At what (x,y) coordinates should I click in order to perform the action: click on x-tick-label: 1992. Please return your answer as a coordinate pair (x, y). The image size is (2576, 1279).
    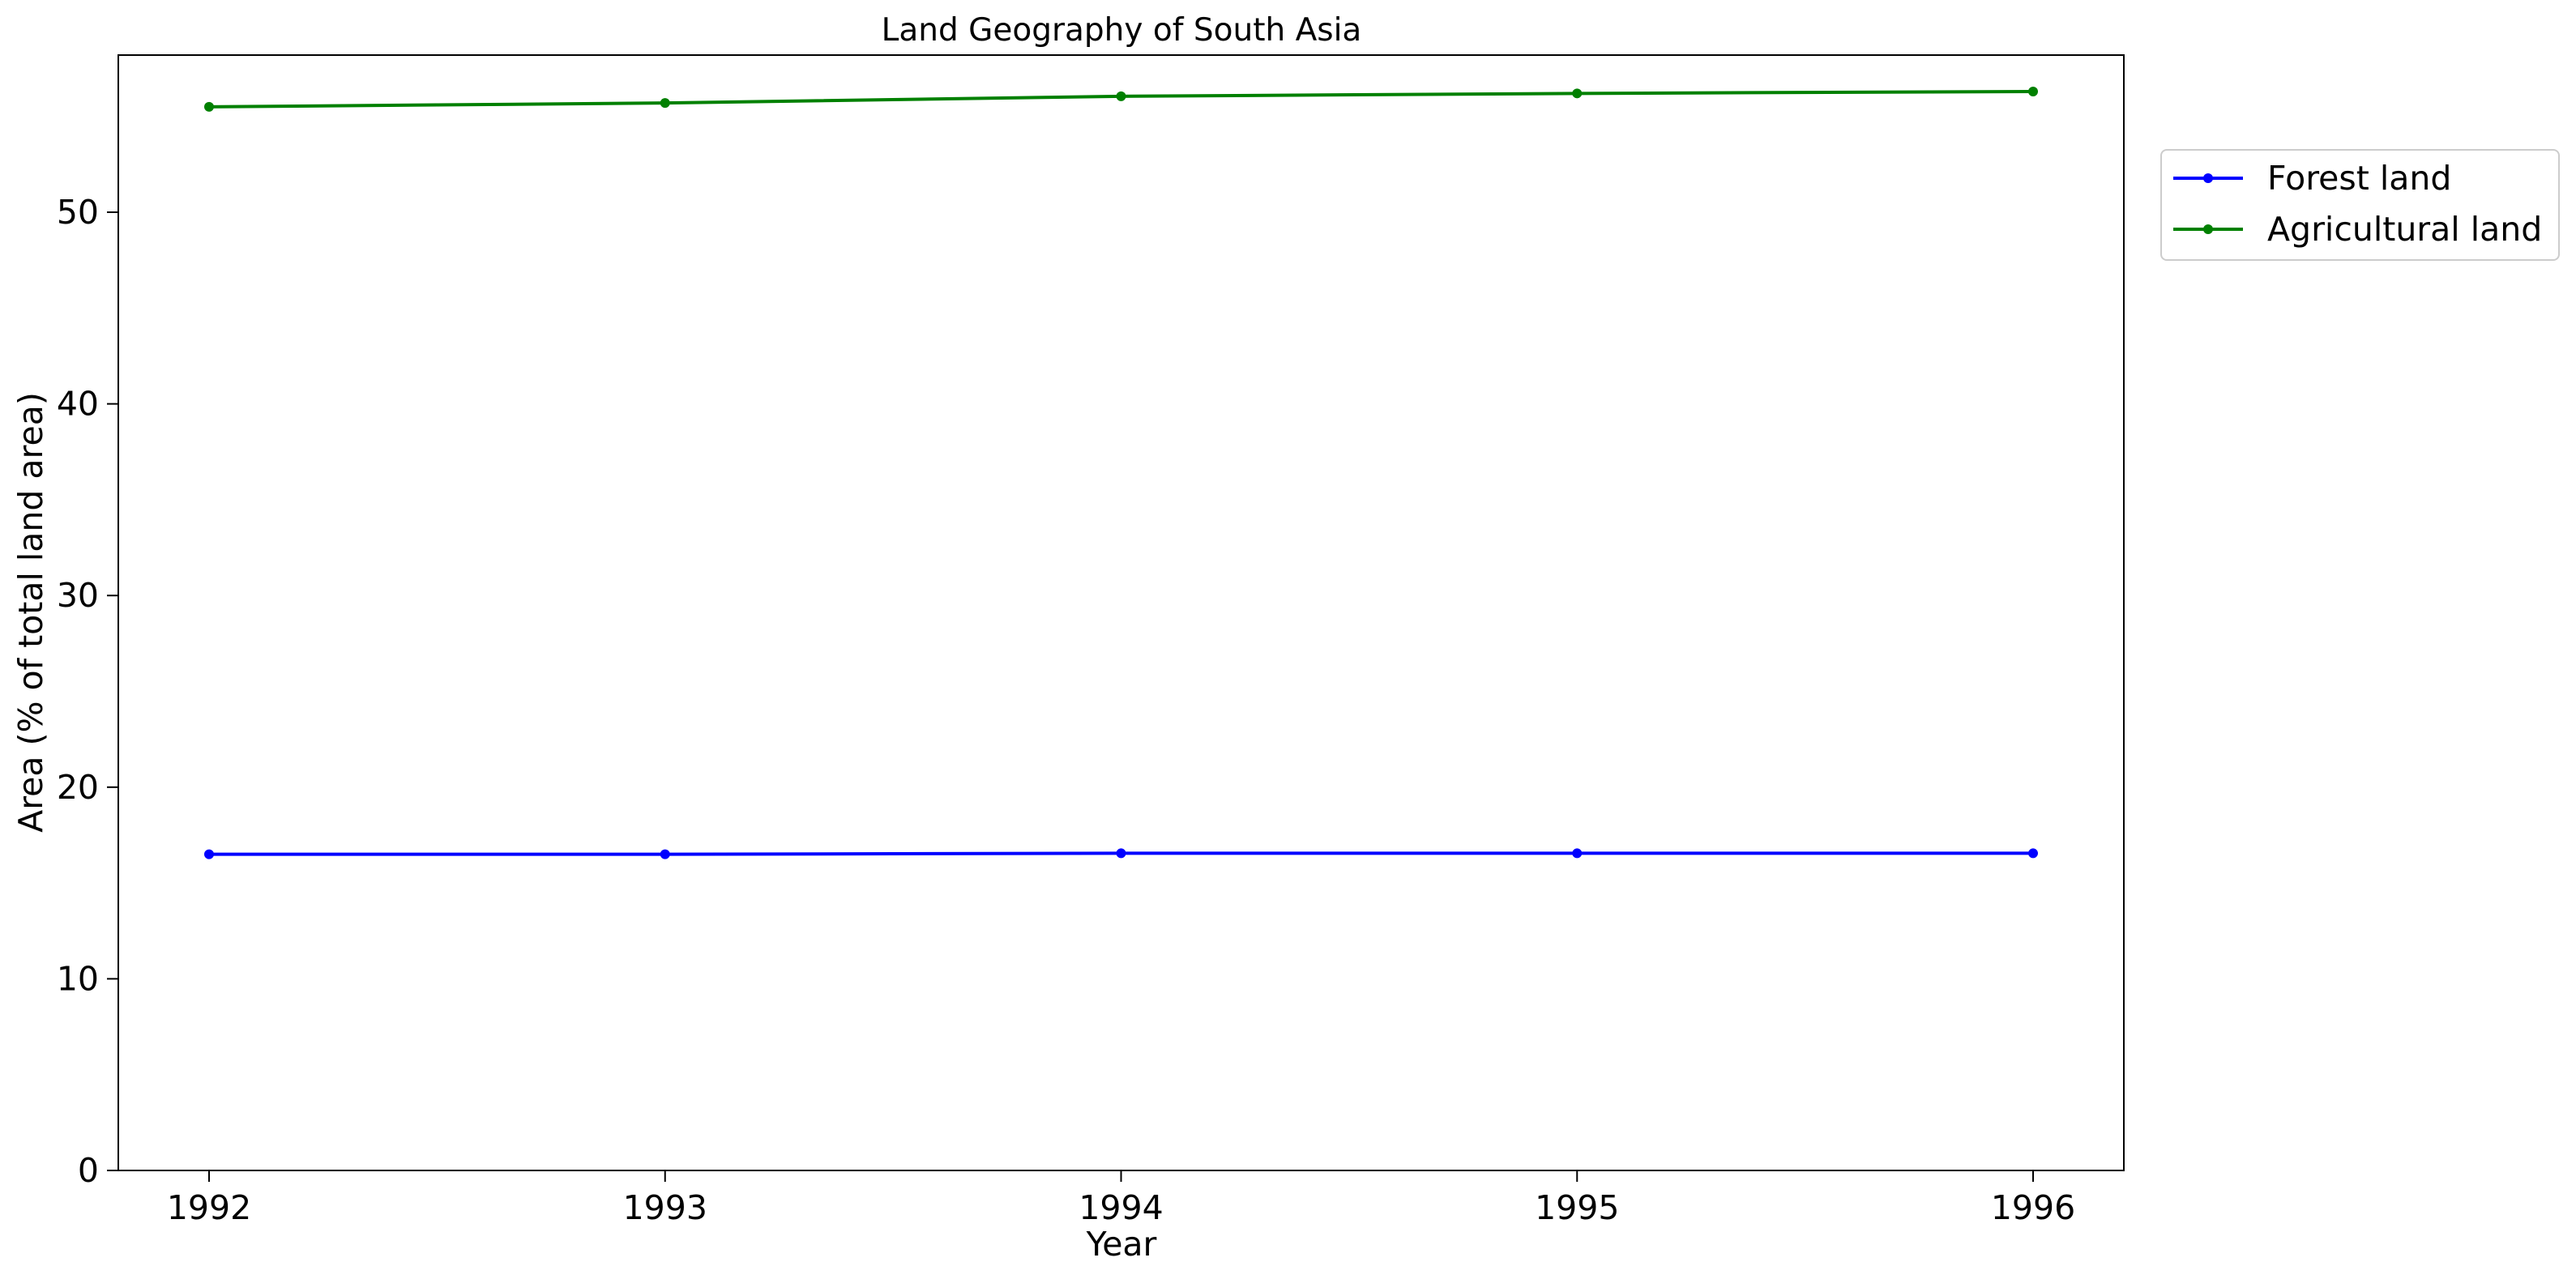
    Looking at the image, I should click on (209, 1207).